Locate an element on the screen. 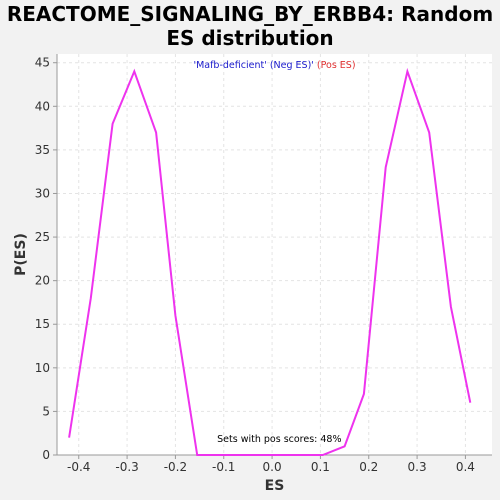  x-tick-label: 0.2 is located at coordinates (368, 467).